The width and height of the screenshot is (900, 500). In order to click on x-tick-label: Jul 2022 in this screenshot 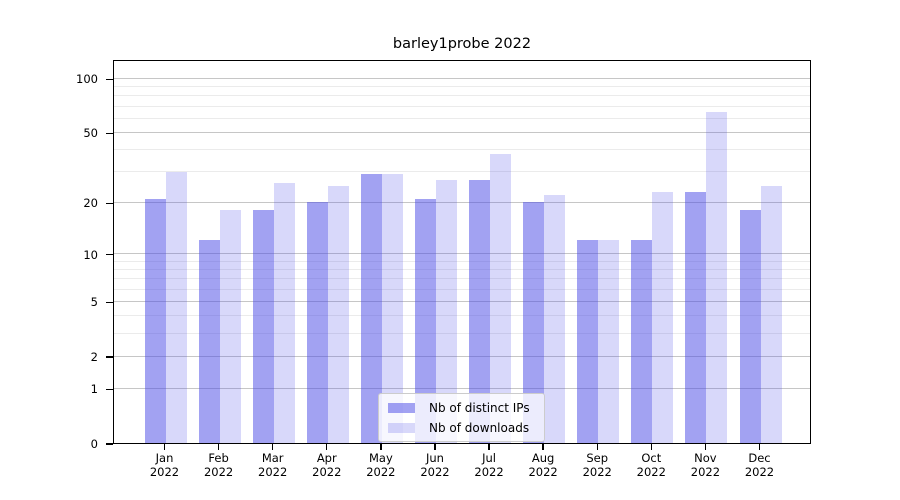, I will do `click(489, 465)`.